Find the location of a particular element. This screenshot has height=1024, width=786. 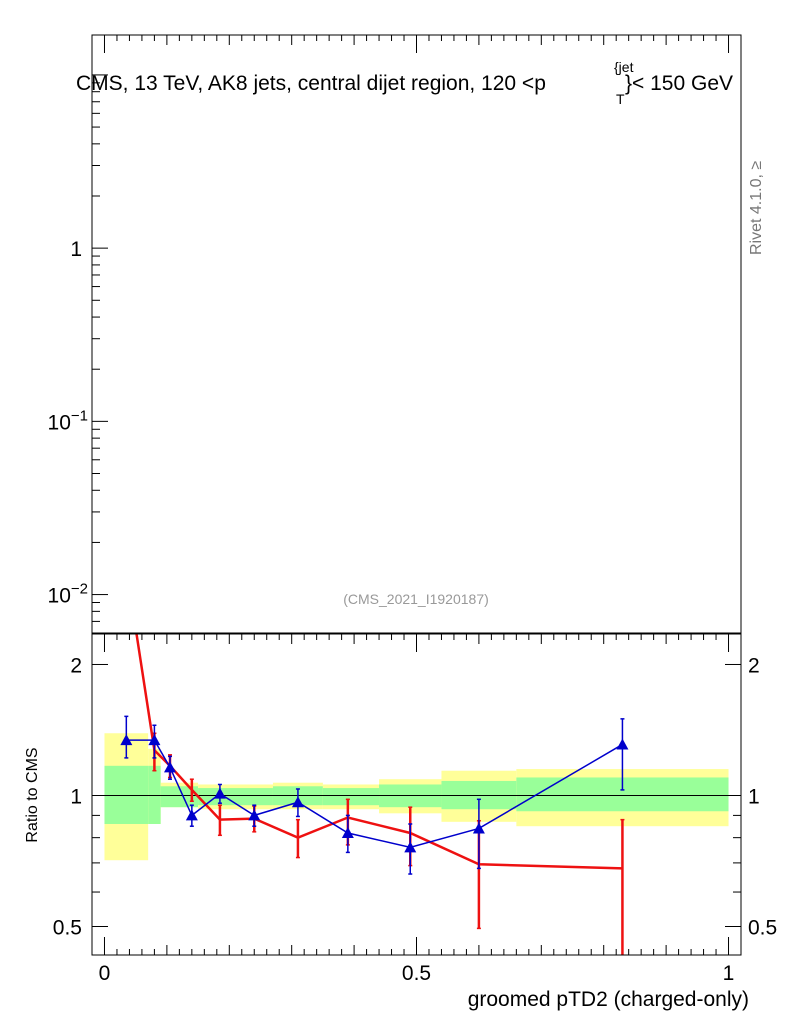

x-tick-label: 0 is located at coordinates (105, 973).